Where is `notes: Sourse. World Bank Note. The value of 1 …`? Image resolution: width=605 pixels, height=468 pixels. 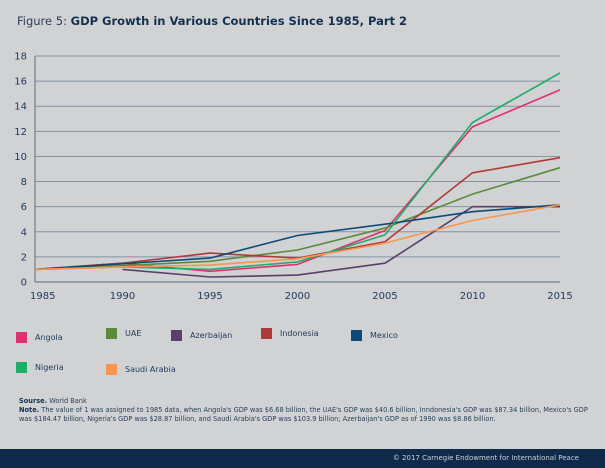
notes: Sourse. World Bank Note. The value of 1 … is located at coordinates (309, 410).